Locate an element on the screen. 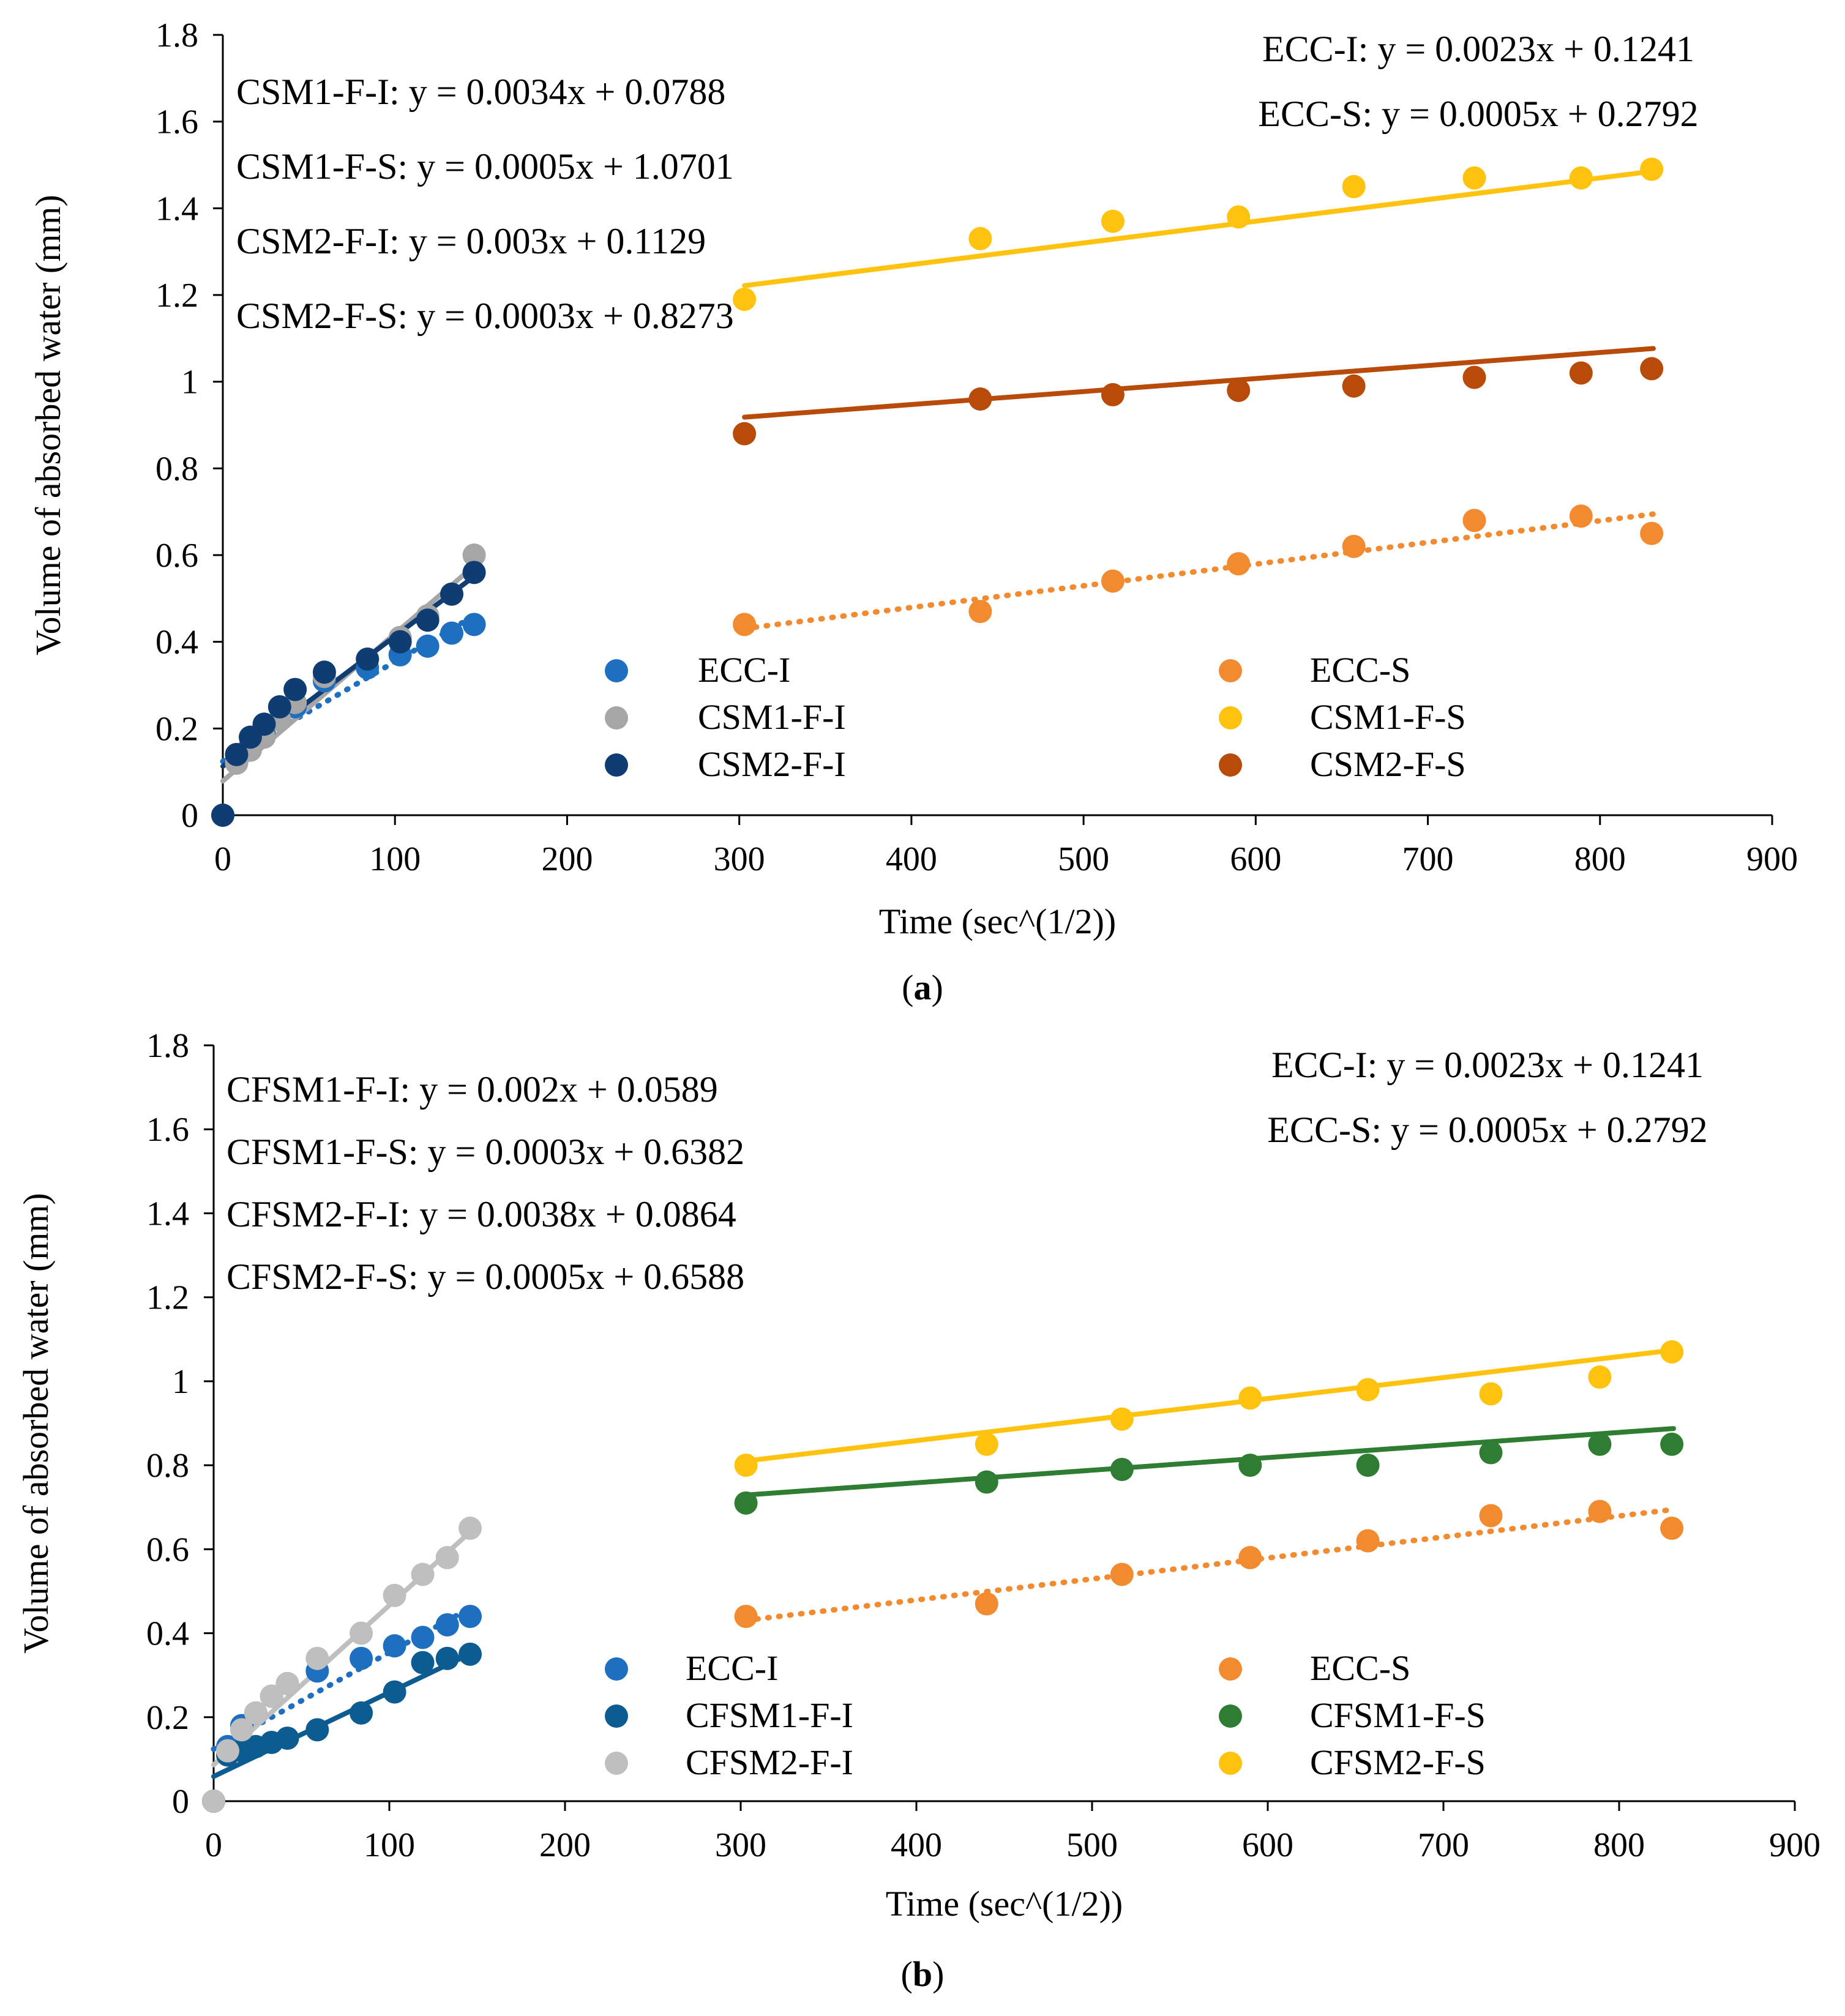 The image size is (1845, 2016). legend-label-cfsm2-f-s: CFSM2-F-S is located at coordinates (1398, 1762).